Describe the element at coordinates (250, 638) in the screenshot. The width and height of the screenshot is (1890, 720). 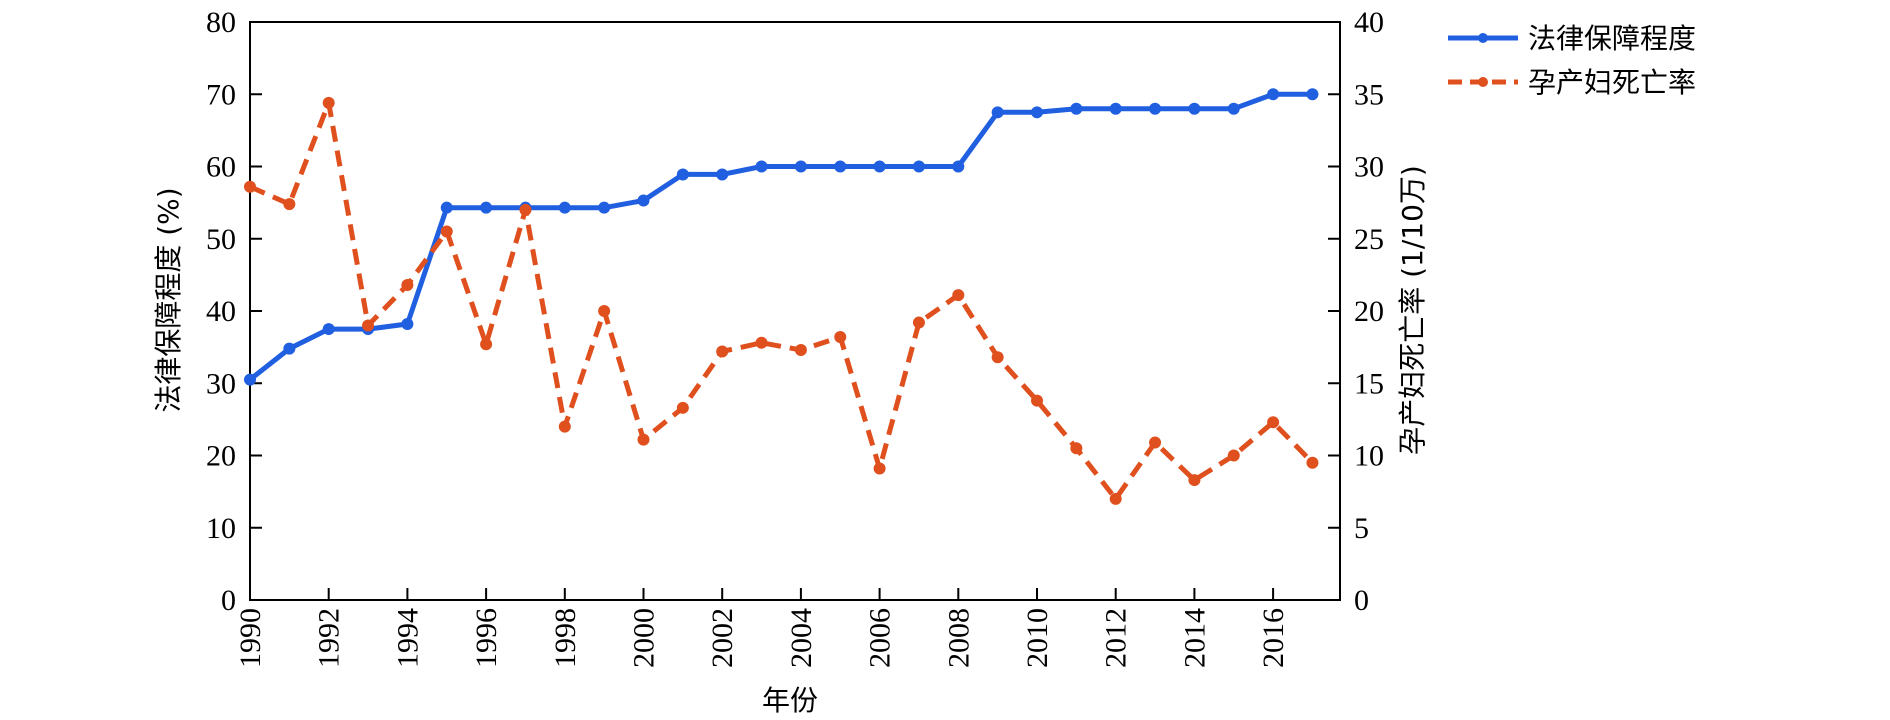
I see `x-tick-label: 1990` at that location.